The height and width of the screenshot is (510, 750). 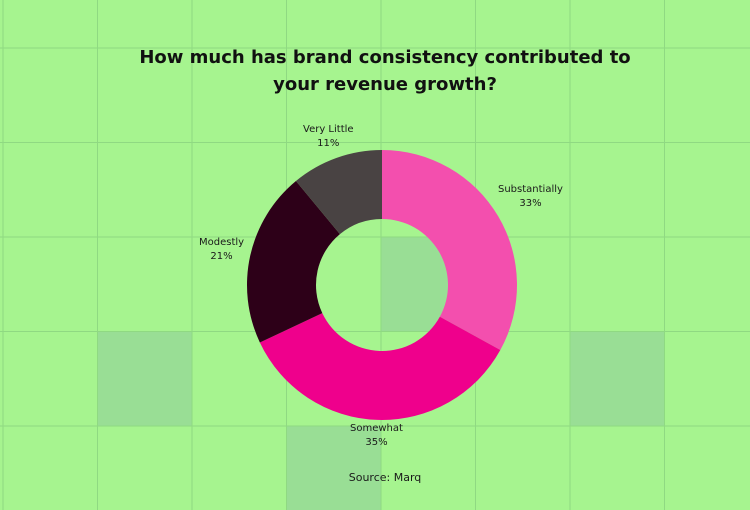 What do you see at coordinates (338, 192) in the screenshot?
I see `donut-slice-very-little` at bounding box center [338, 192].